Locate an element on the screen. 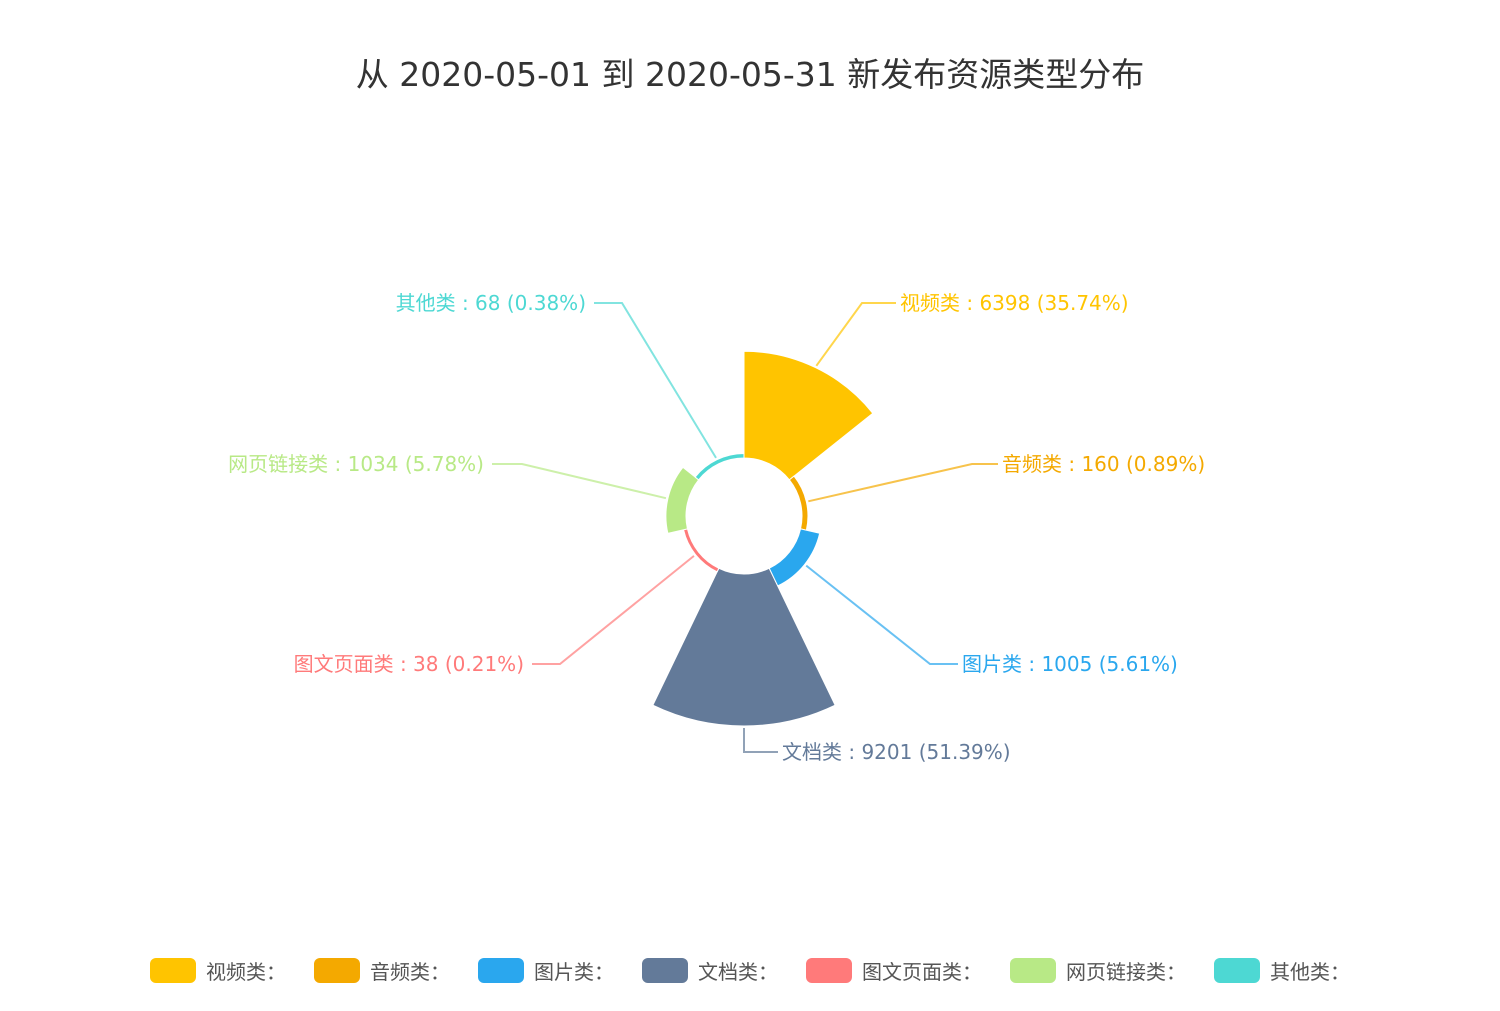  chart-title: 从 2020-05-01 到 2020-05-31 新发布资源类型分布 is located at coordinates (750, 74).